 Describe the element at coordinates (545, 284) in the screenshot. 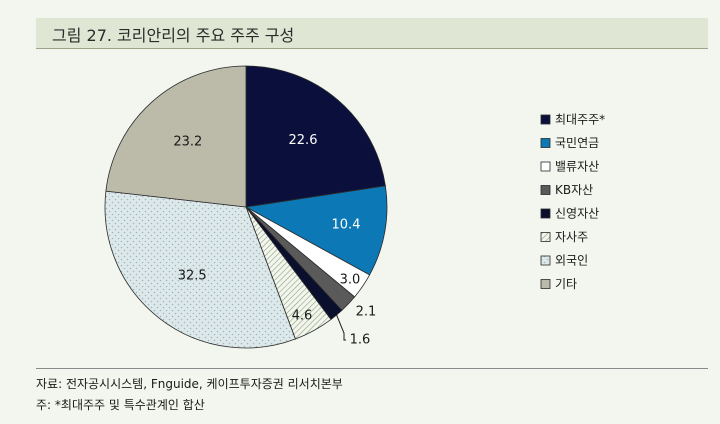

I see `legend-swatch-기타` at that location.